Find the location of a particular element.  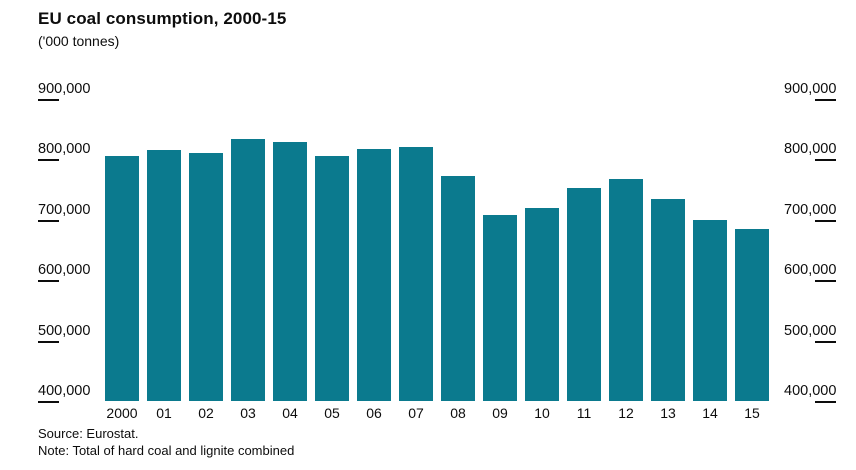

x-label-11: 11 is located at coordinates (584, 413).